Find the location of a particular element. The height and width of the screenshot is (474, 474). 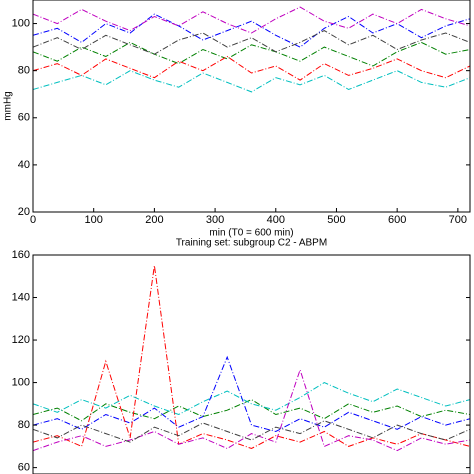

x-tick-label: 0 is located at coordinates (33, 220).